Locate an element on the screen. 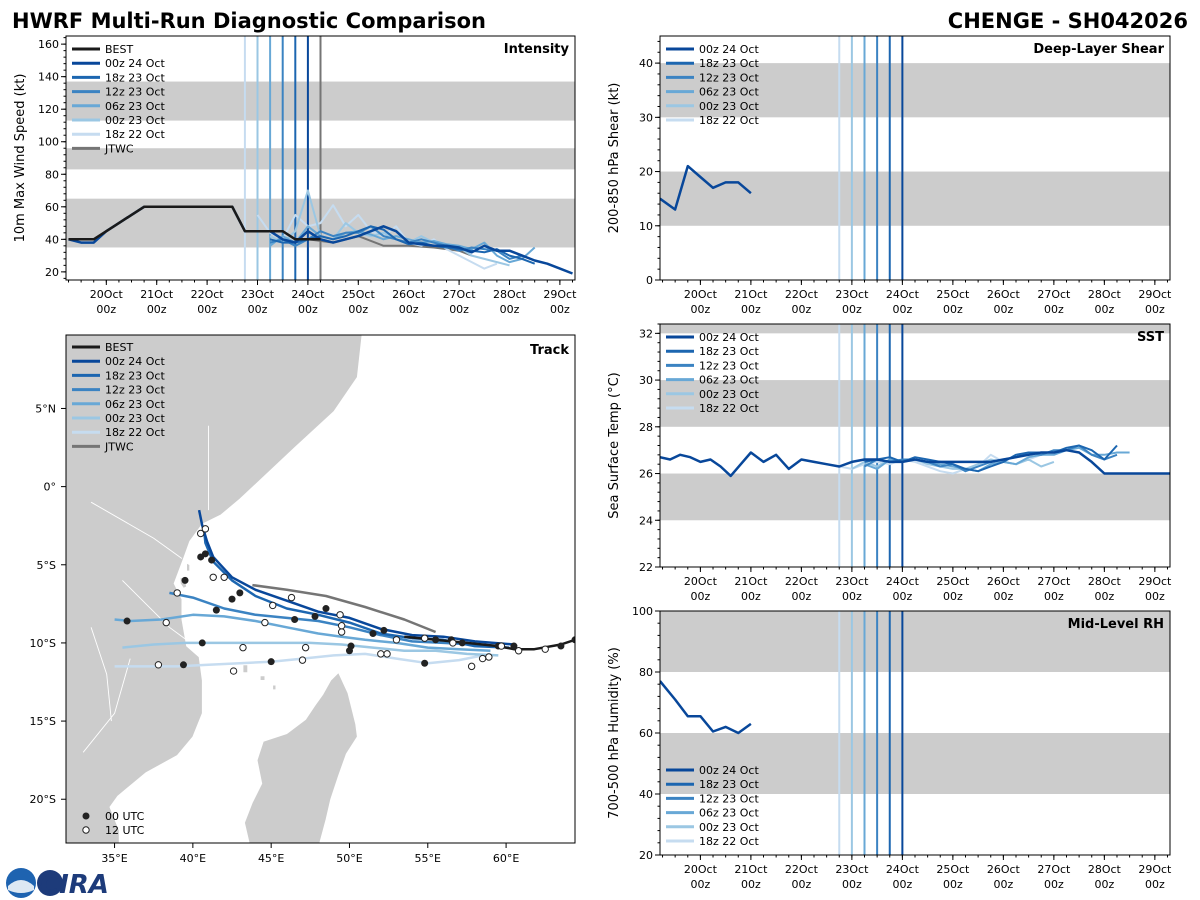 The height and width of the screenshot is (900, 1200). shear-ylabel: 200-850 hPa Shear (kt) is located at coordinates (614, 158).